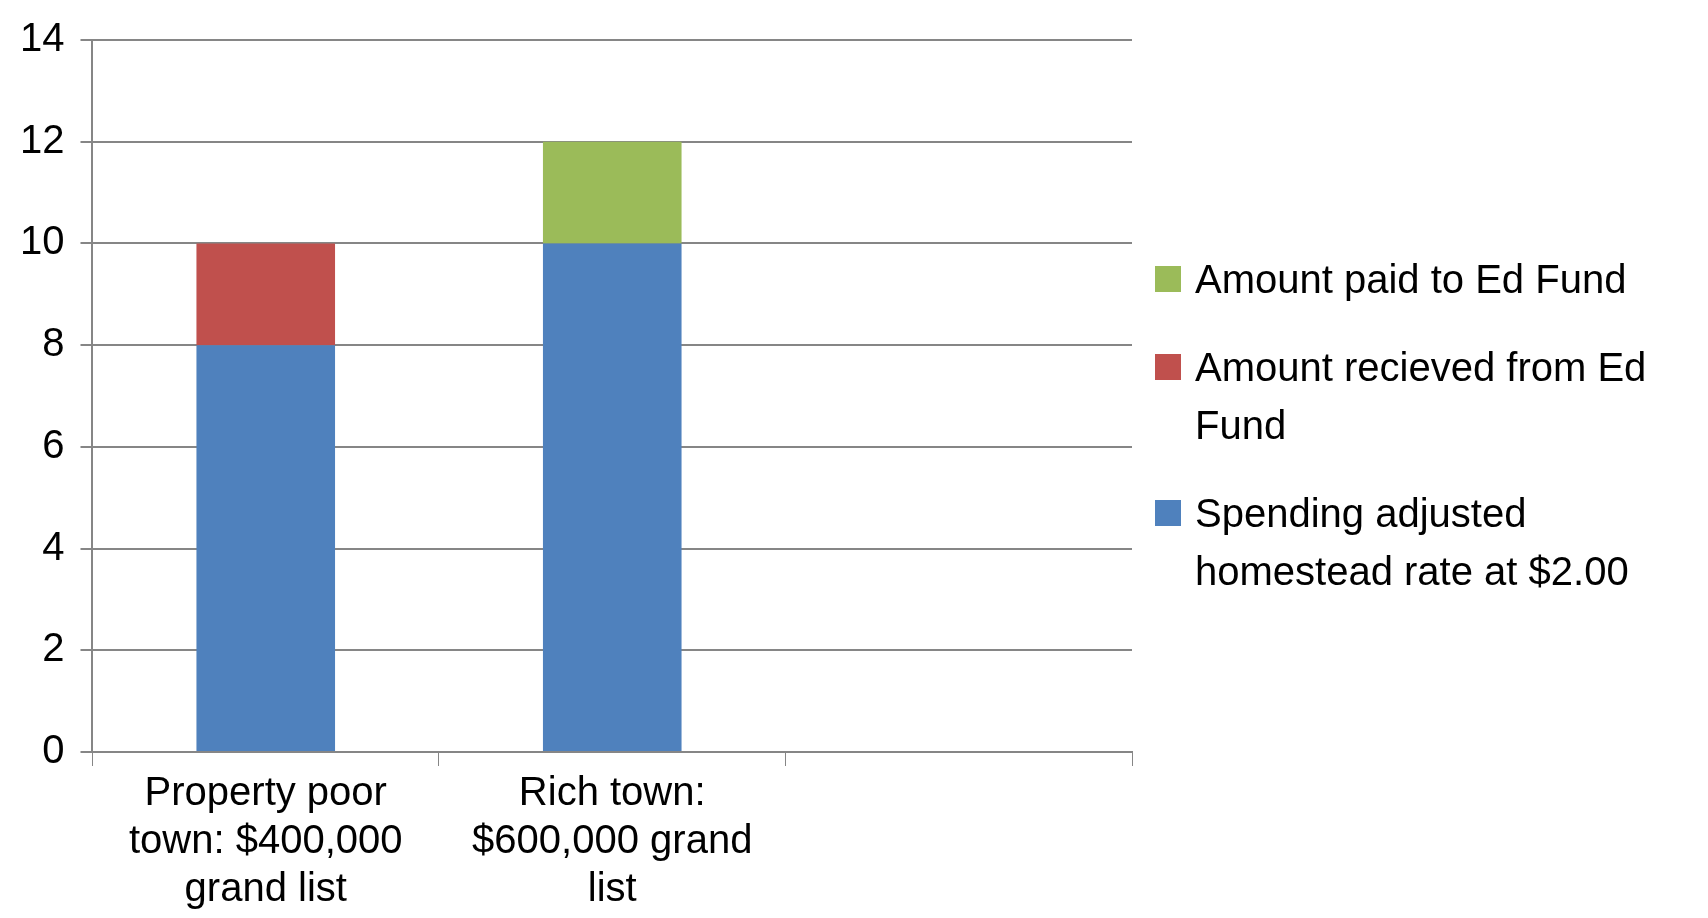 The image size is (1708, 918). What do you see at coordinates (53, 342) in the screenshot?
I see `y-tick-label: 8` at bounding box center [53, 342].